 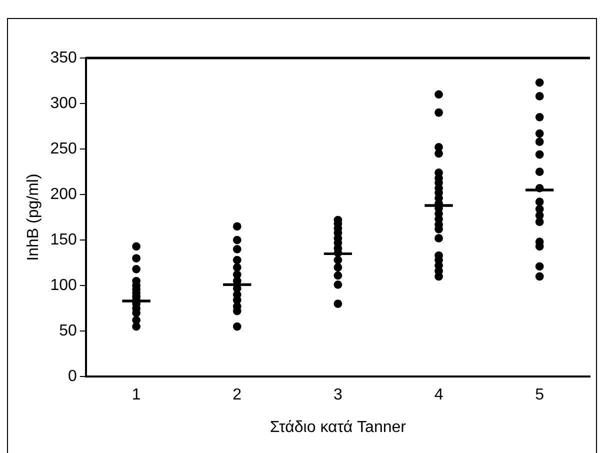 I want to click on y-tick-label: 0, so click(x=72, y=377).